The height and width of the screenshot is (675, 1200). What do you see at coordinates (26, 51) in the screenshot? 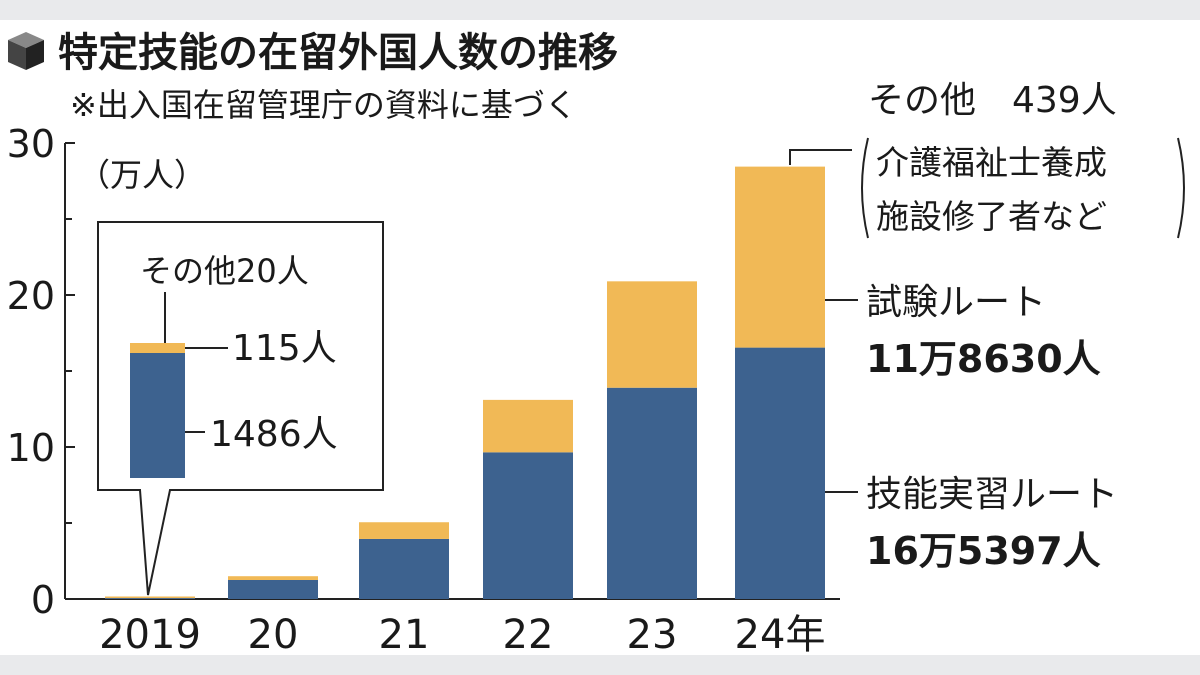
I see `cube-icon` at bounding box center [26, 51].